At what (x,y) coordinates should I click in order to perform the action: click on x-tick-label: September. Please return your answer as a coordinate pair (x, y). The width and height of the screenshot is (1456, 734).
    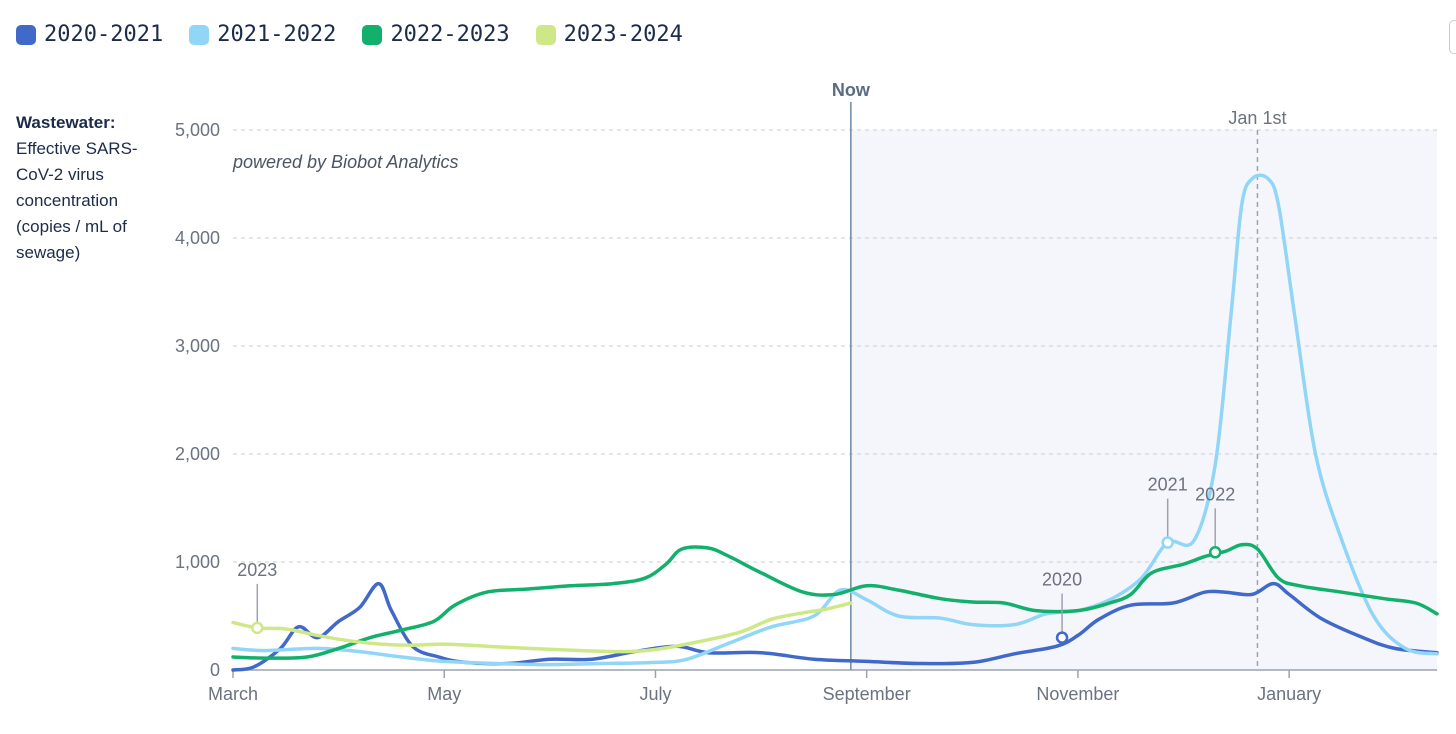
    Looking at the image, I should click on (867, 694).